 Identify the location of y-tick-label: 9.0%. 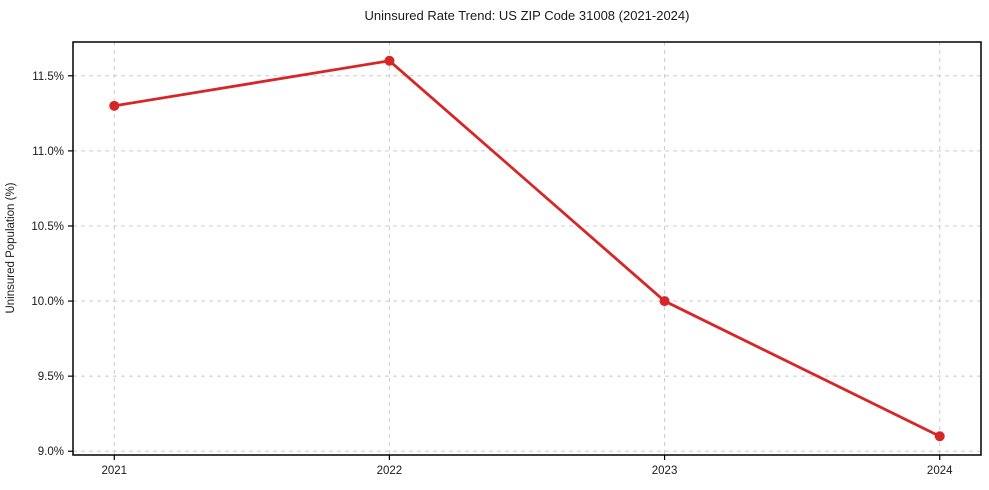
(51, 452).